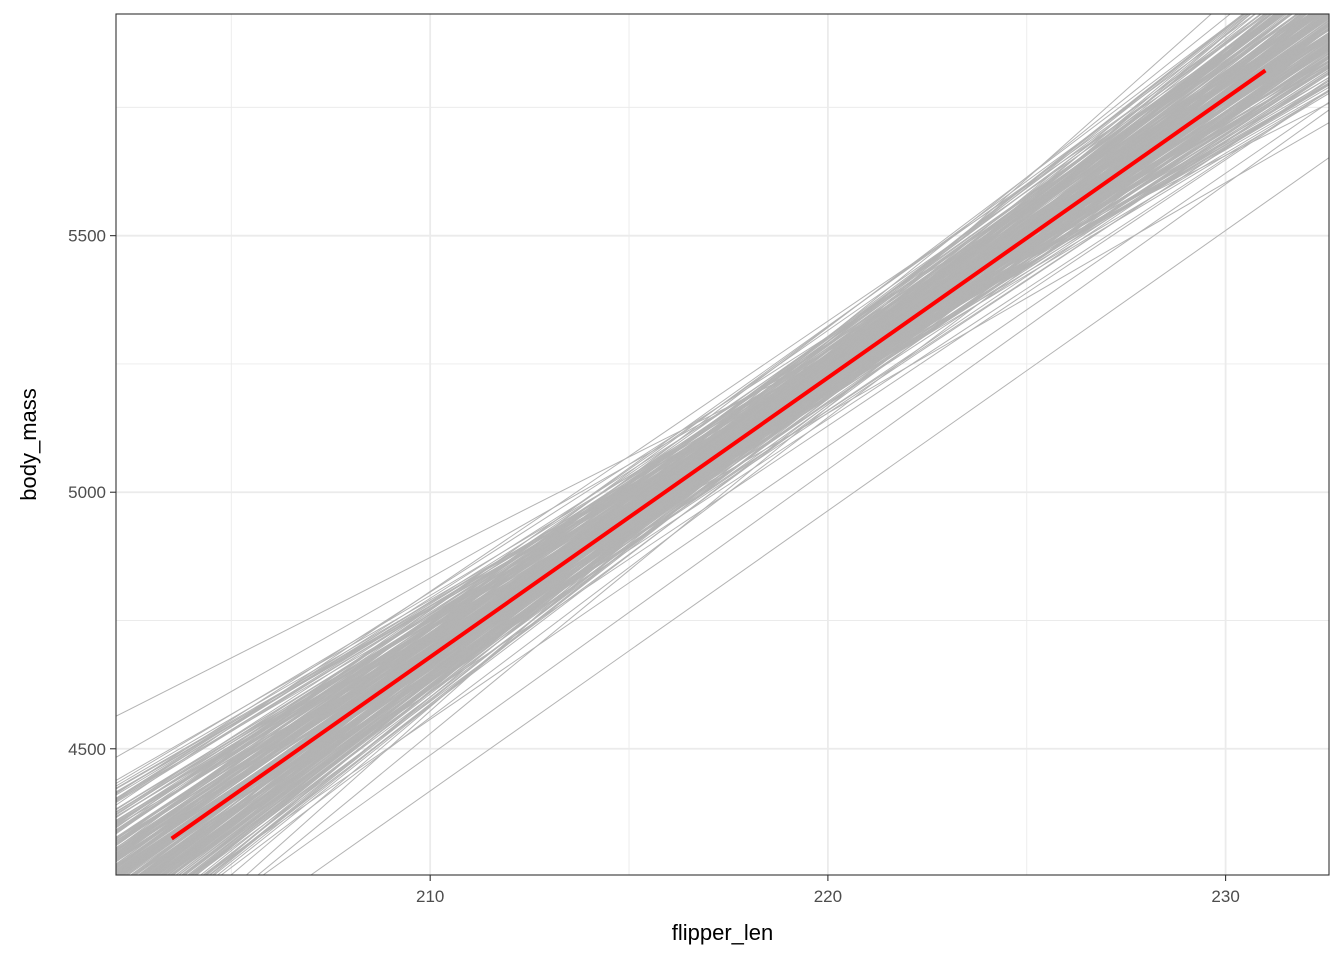  I want to click on y-axis-ticks: 4500 5000 5500, so click(92, 493).